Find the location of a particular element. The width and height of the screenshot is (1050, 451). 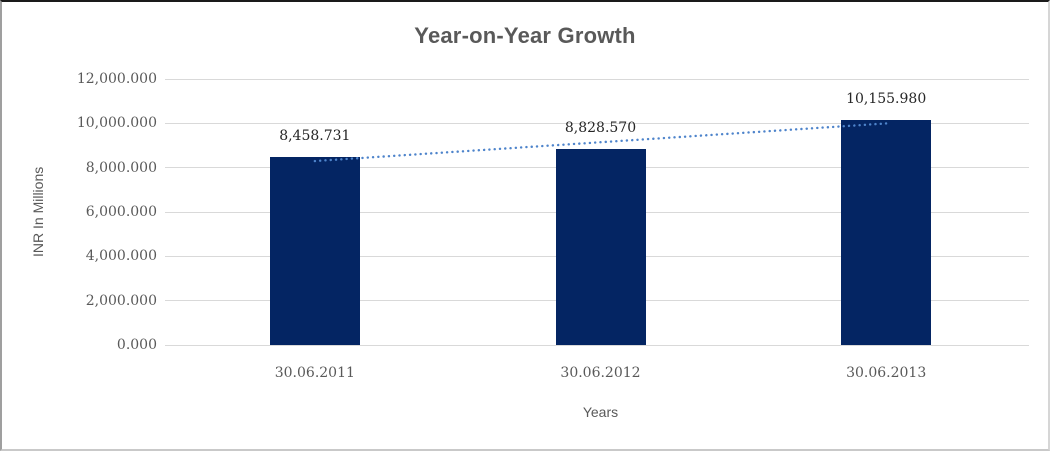

y-axis-tick-label: 10,000.000 is located at coordinates (116, 123).